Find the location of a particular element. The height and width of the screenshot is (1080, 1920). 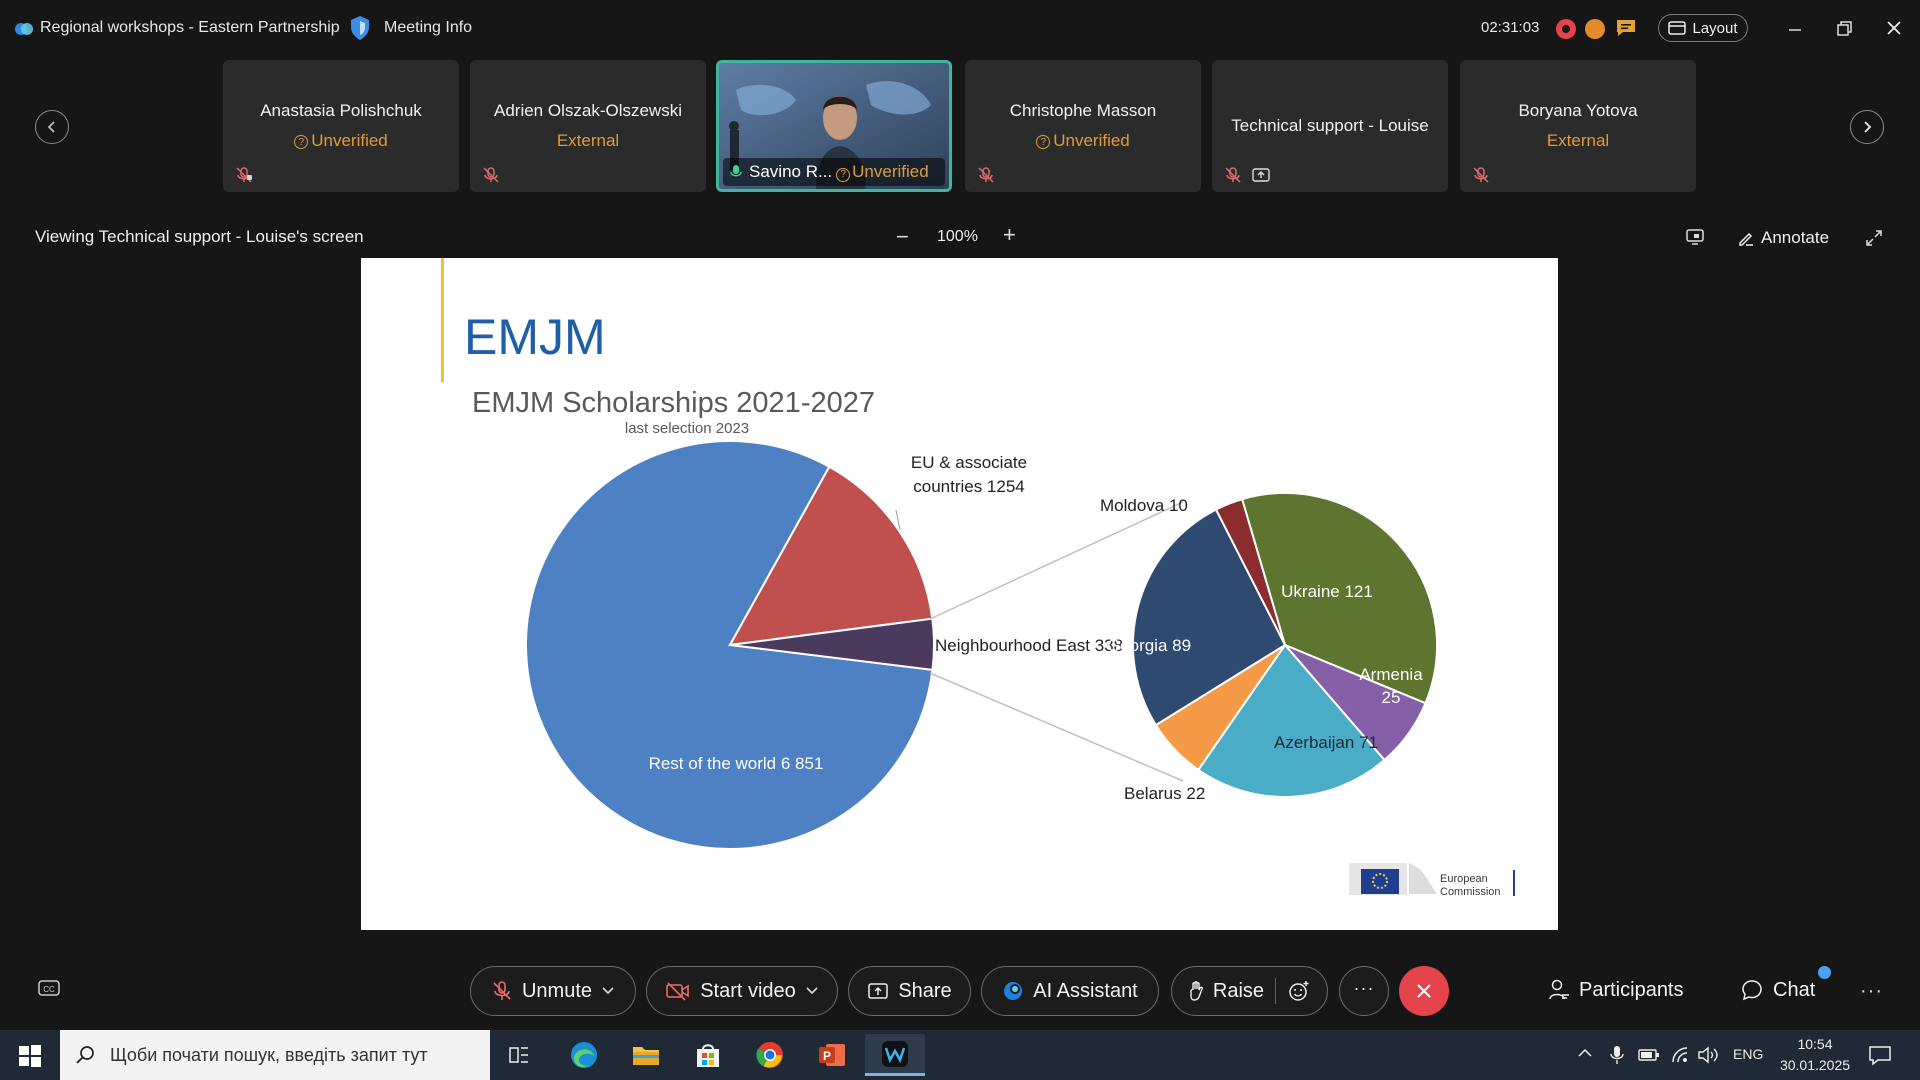

clock: 10:54 30.01.2025 is located at coordinates (1815, 1055).